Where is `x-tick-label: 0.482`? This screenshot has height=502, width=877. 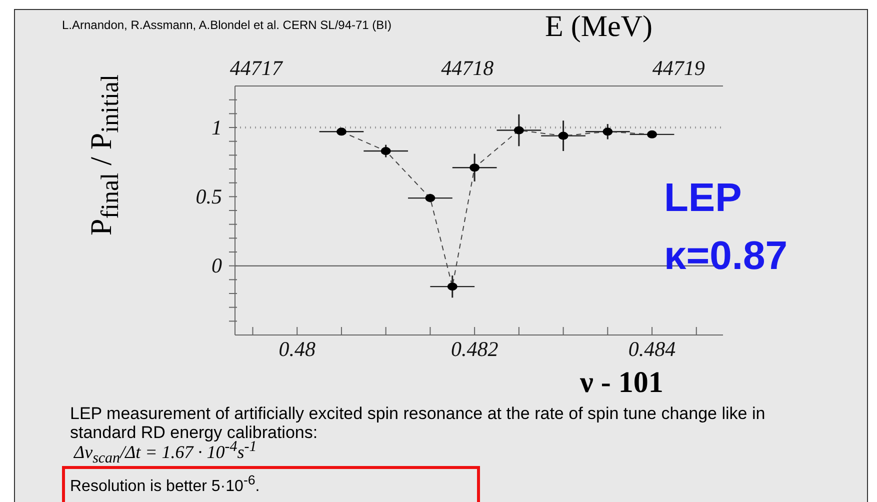
x-tick-label: 0.482 is located at coordinates (474, 348).